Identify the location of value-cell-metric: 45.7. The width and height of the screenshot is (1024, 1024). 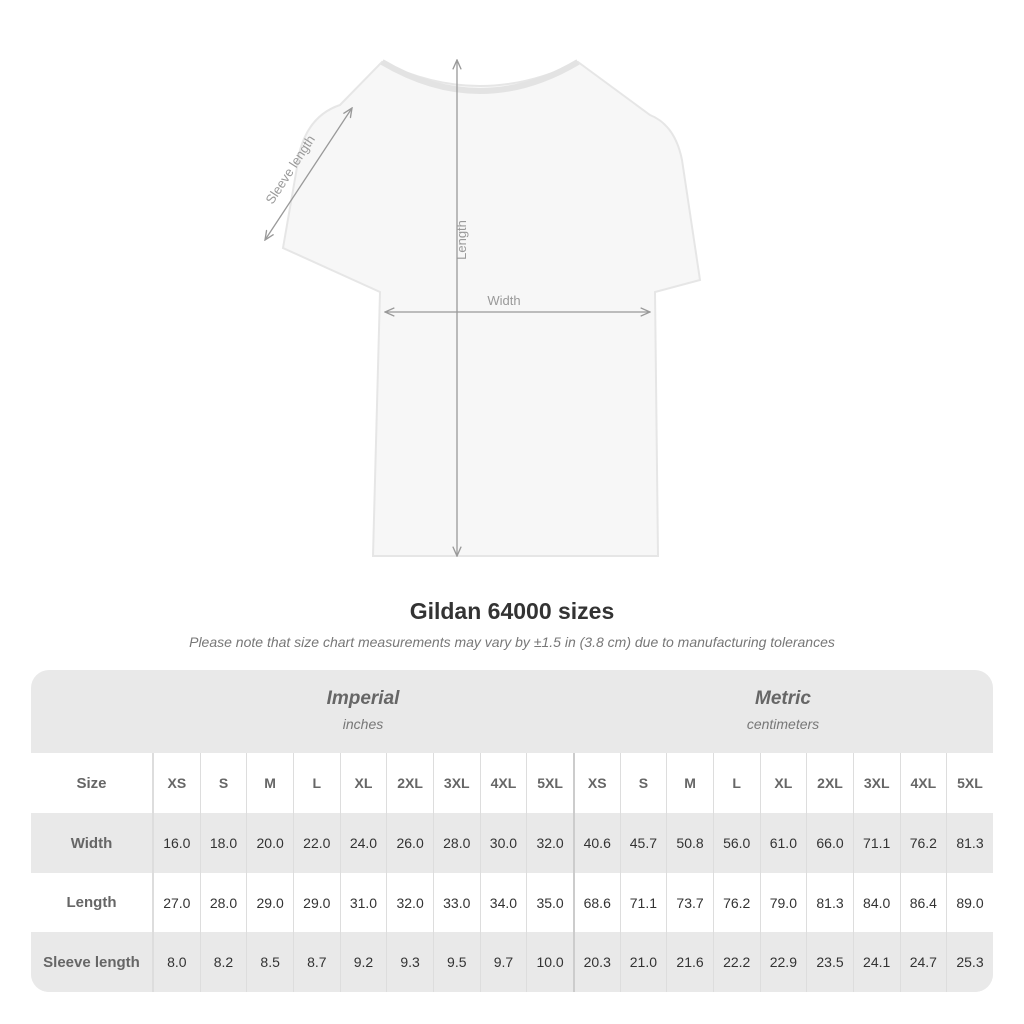
(643, 843).